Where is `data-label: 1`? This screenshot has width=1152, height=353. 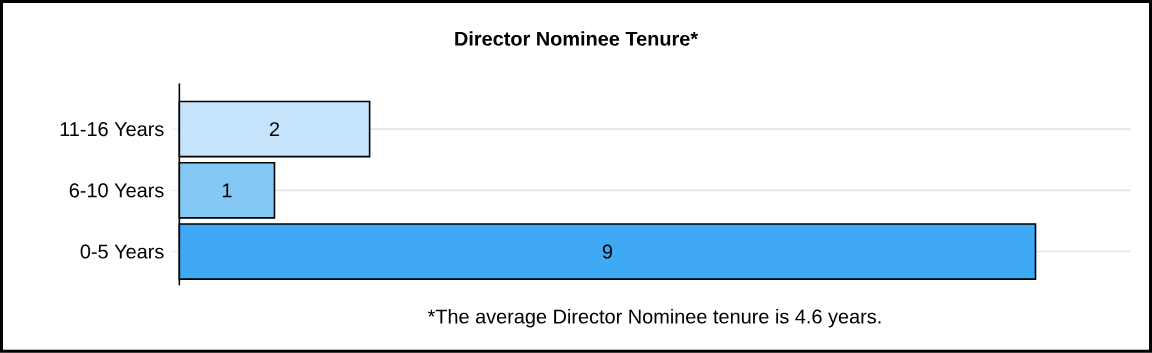
data-label: 1 is located at coordinates (227, 190).